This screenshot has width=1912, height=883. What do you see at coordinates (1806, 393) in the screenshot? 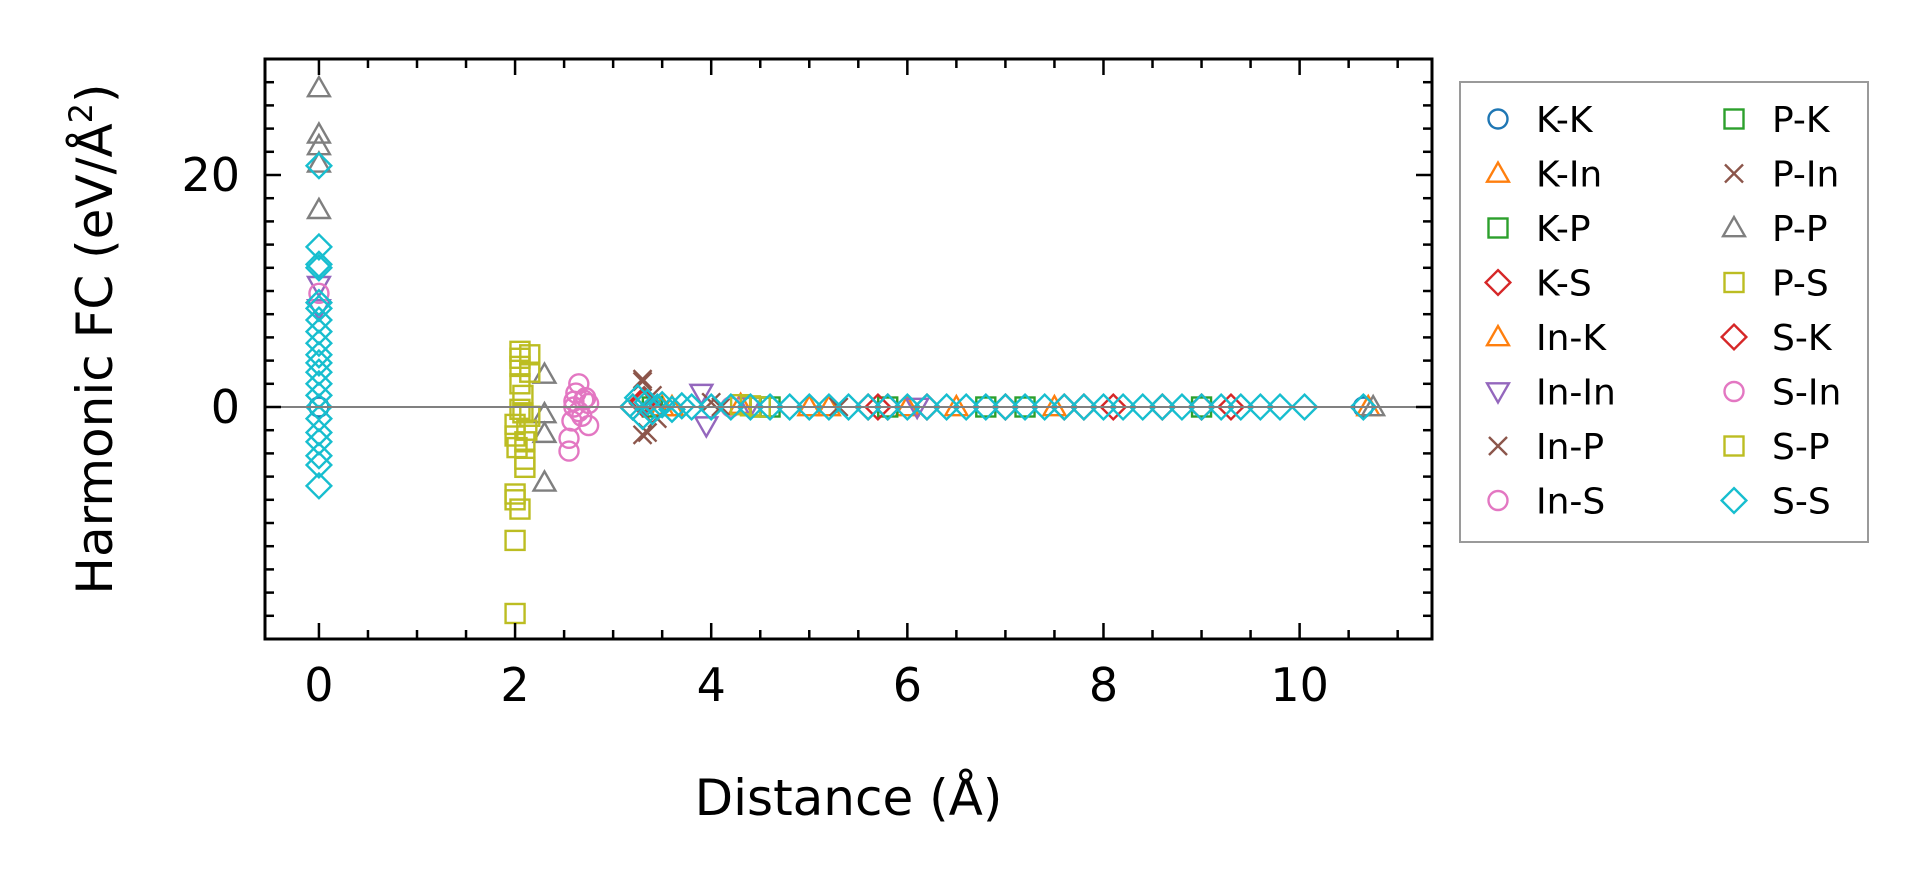
I see `legend-label: S-In` at bounding box center [1806, 393].